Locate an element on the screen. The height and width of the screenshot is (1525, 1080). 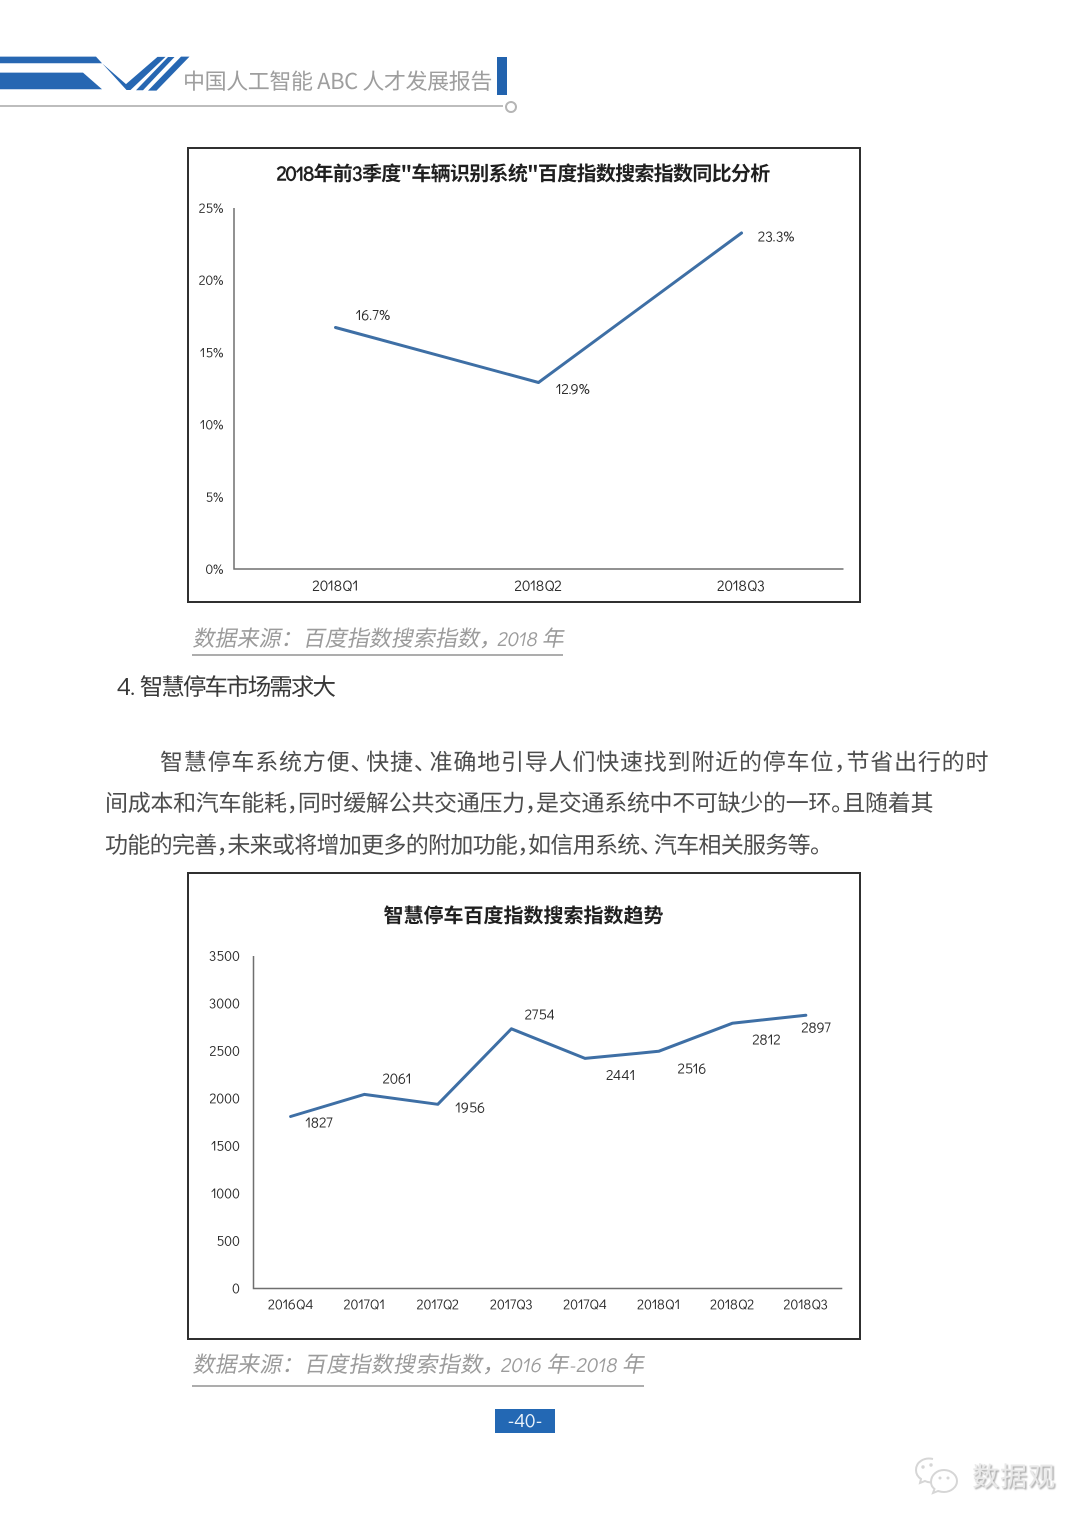
svg-text: 1500 is located at coordinates (226, 1145).